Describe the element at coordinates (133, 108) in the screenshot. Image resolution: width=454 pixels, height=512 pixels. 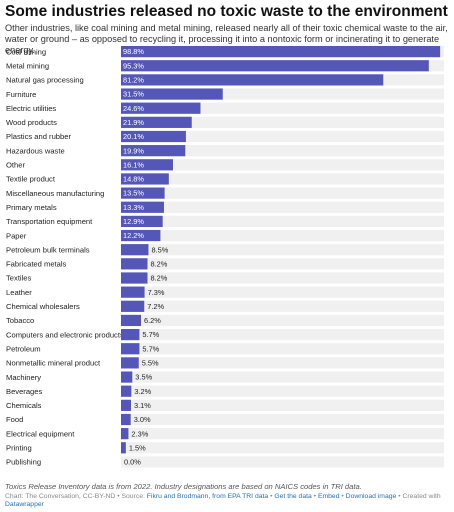
I see `value-label: 24.6%` at that location.